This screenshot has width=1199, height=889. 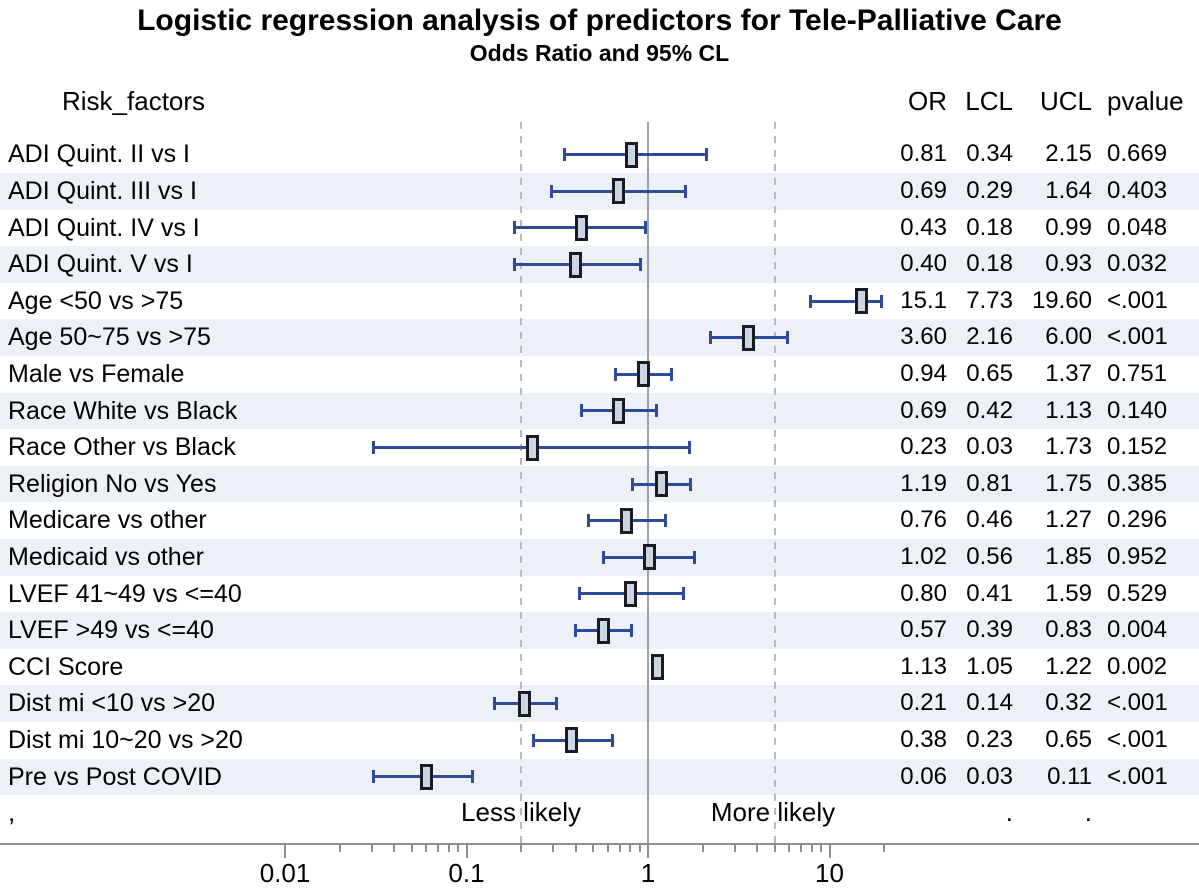 I want to click on row-label: Age 50~75 vs >75, so click(x=109, y=337).